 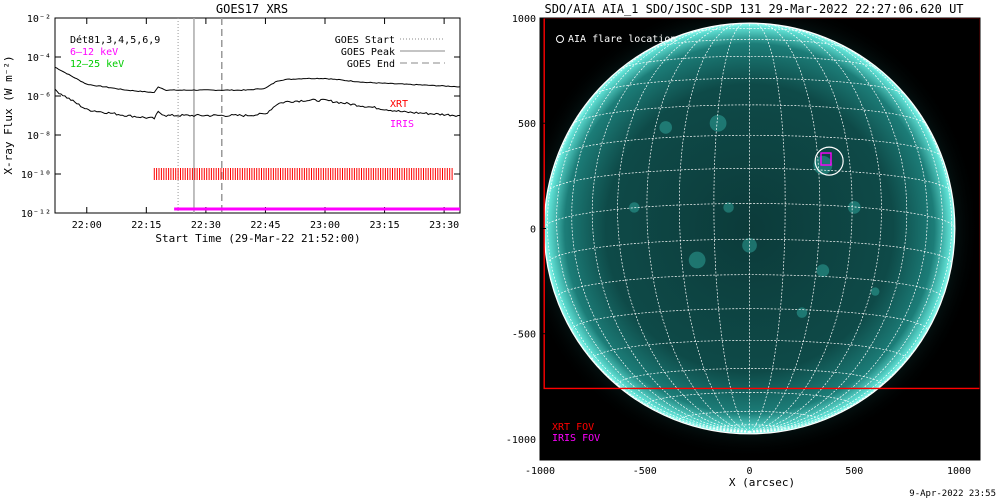 What do you see at coordinates (560, 39) in the screenshot?
I see `flare-legend-circle` at bounding box center [560, 39].